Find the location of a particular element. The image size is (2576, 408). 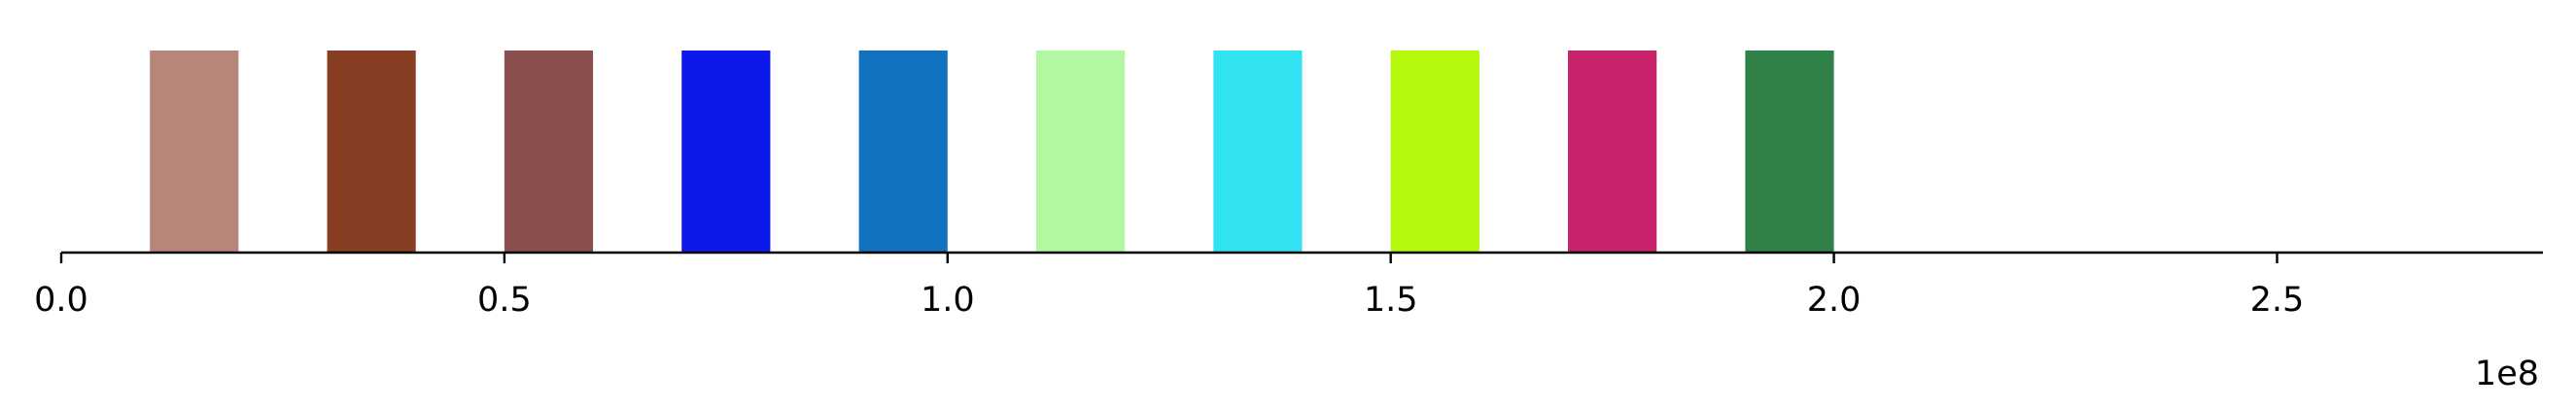

x-tick-label: 2.0 is located at coordinates (1834, 300).